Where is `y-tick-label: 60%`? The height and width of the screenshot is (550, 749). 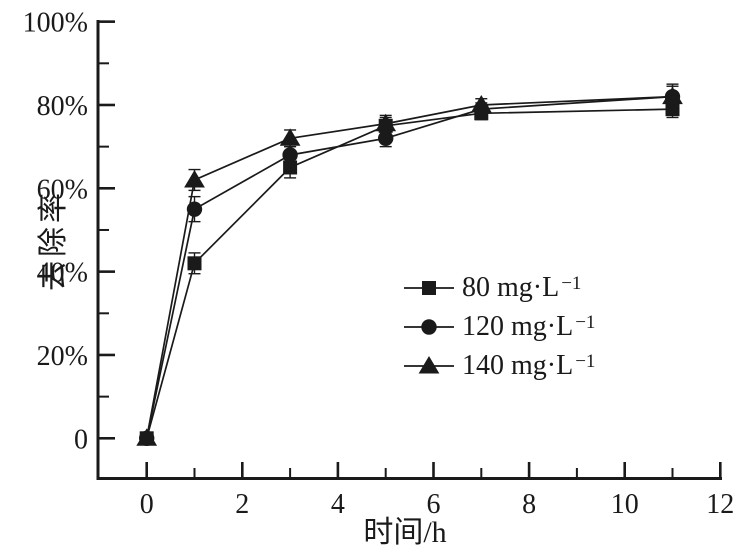 y-tick-label: 60% is located at coordinates (62, 189).